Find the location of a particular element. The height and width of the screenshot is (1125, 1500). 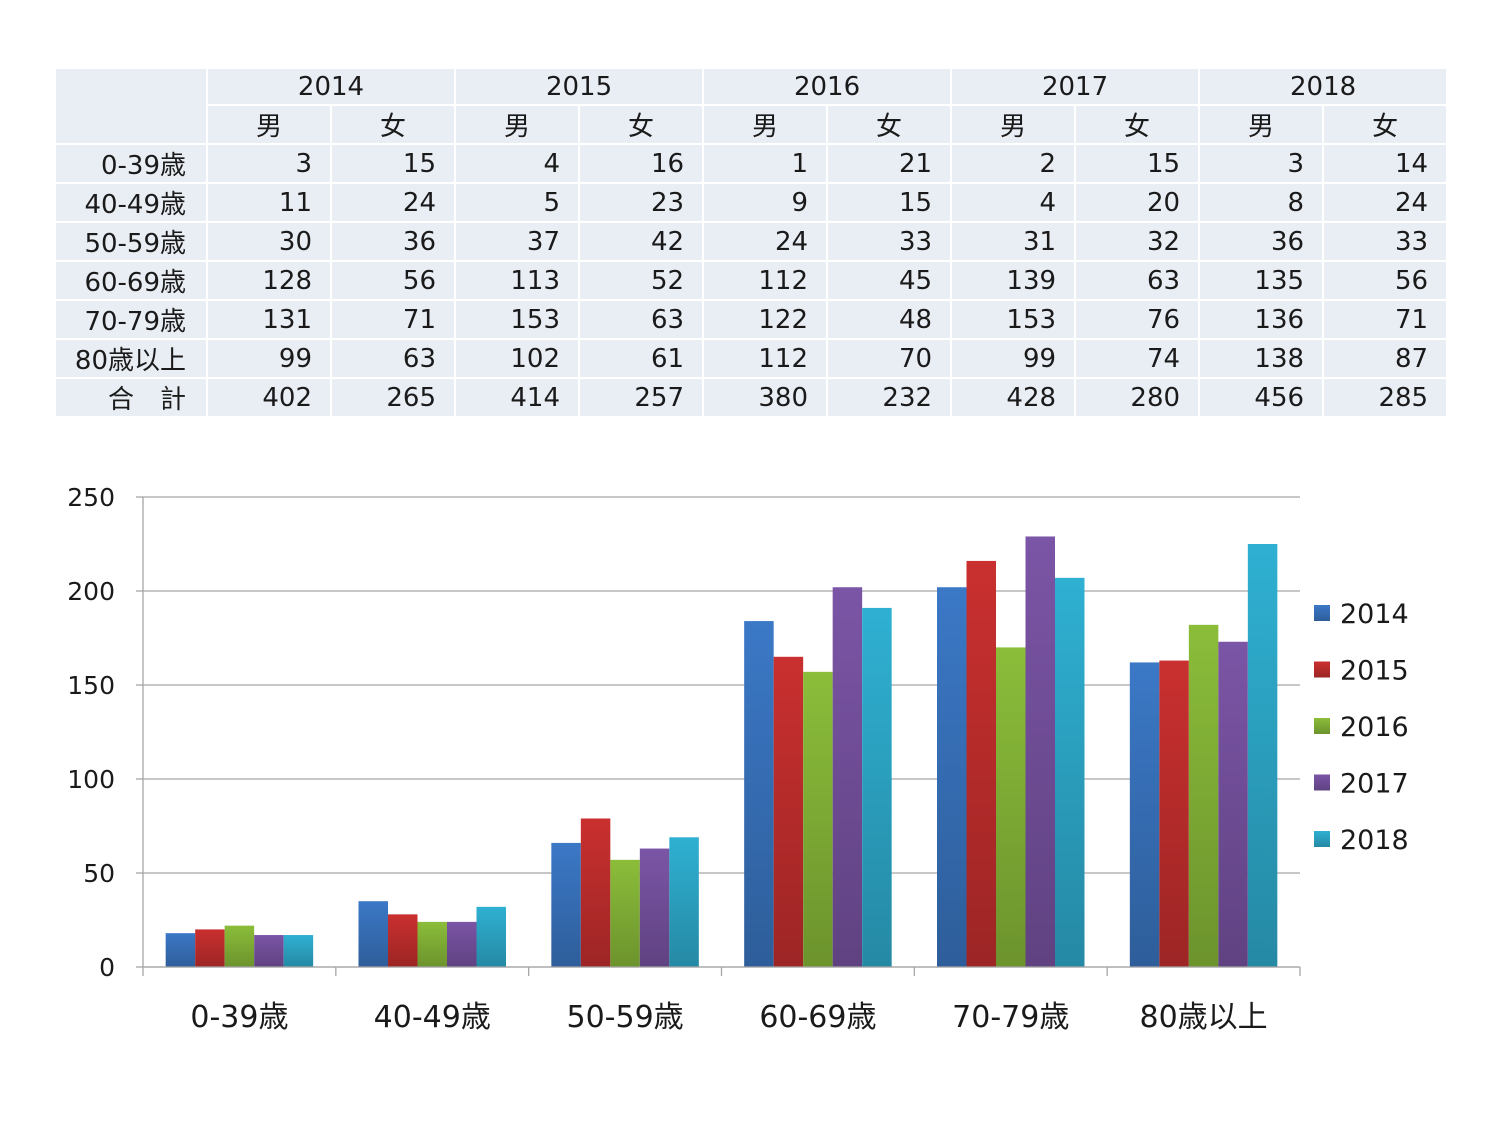

y-tick-label: 0 is located at coordinates (107, 967).